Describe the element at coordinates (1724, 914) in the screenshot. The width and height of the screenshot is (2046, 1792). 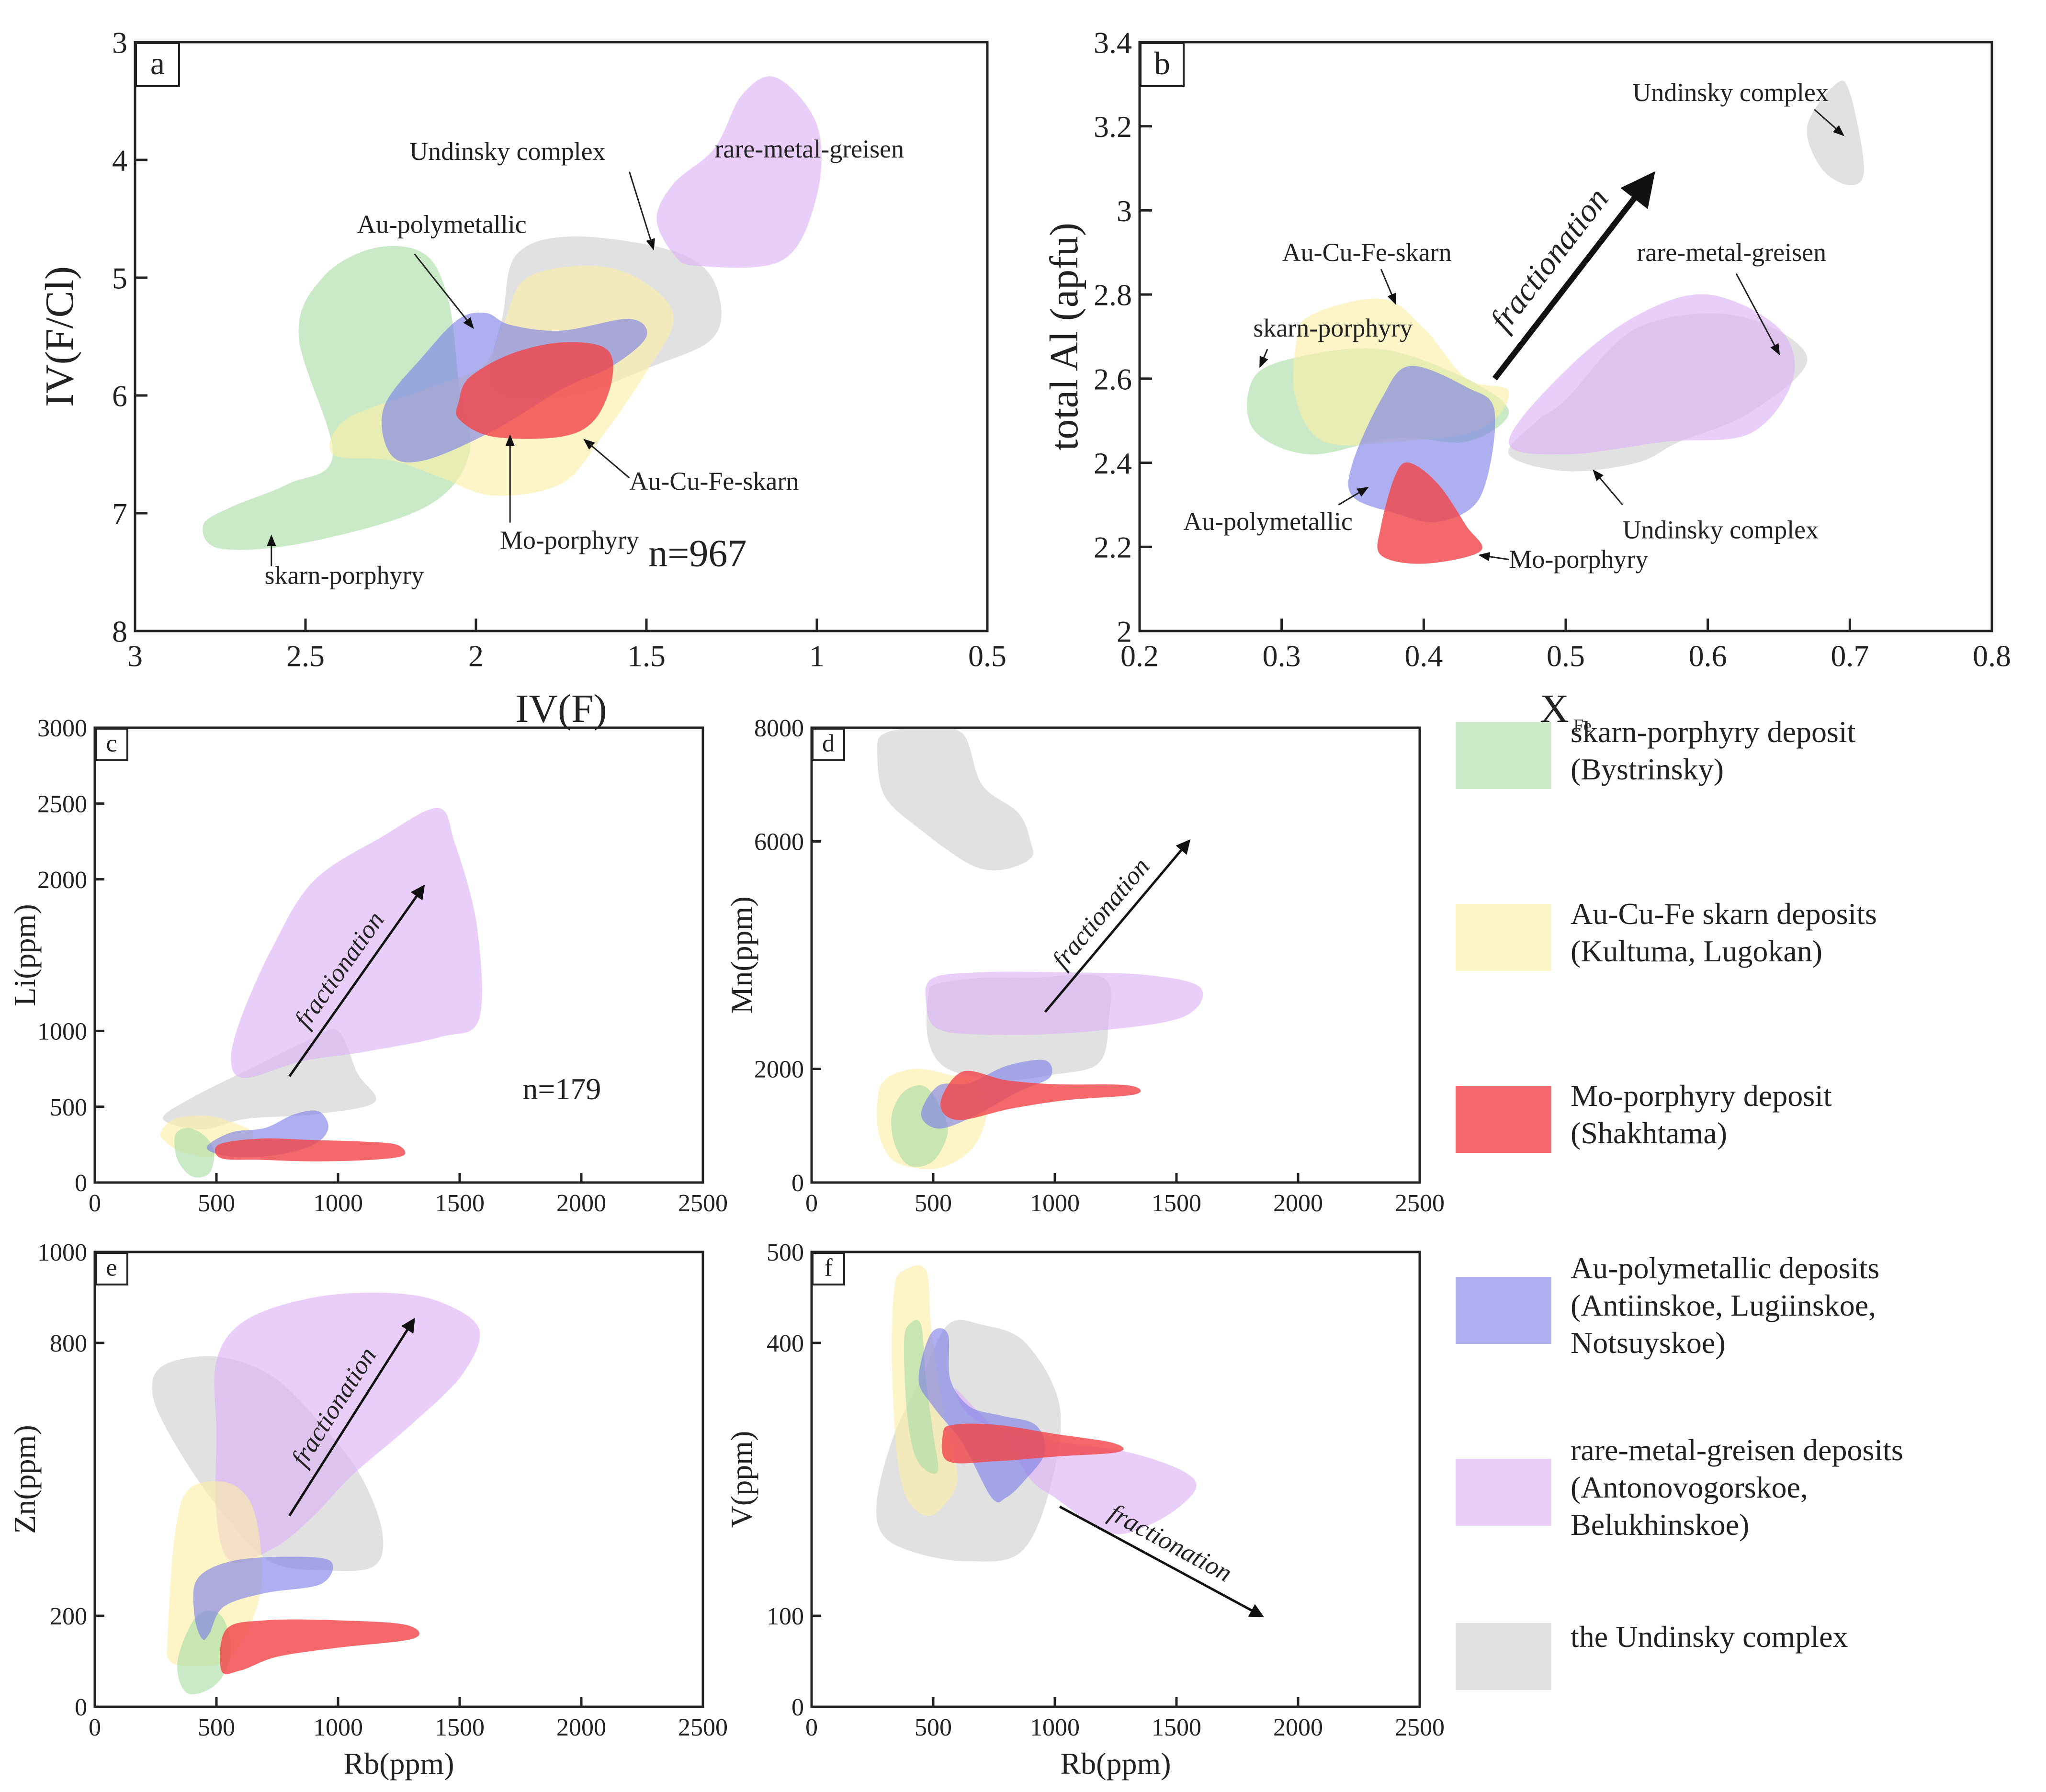
I see `legend-label: Au-Cu-Fe skarn deposits` at that location.